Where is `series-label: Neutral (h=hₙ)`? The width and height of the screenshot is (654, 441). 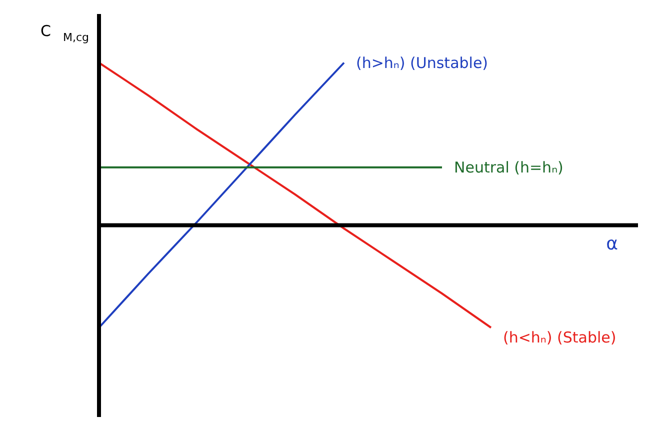 series-label: Neutral (h=hₙ) is located at coordinates (509, 167).